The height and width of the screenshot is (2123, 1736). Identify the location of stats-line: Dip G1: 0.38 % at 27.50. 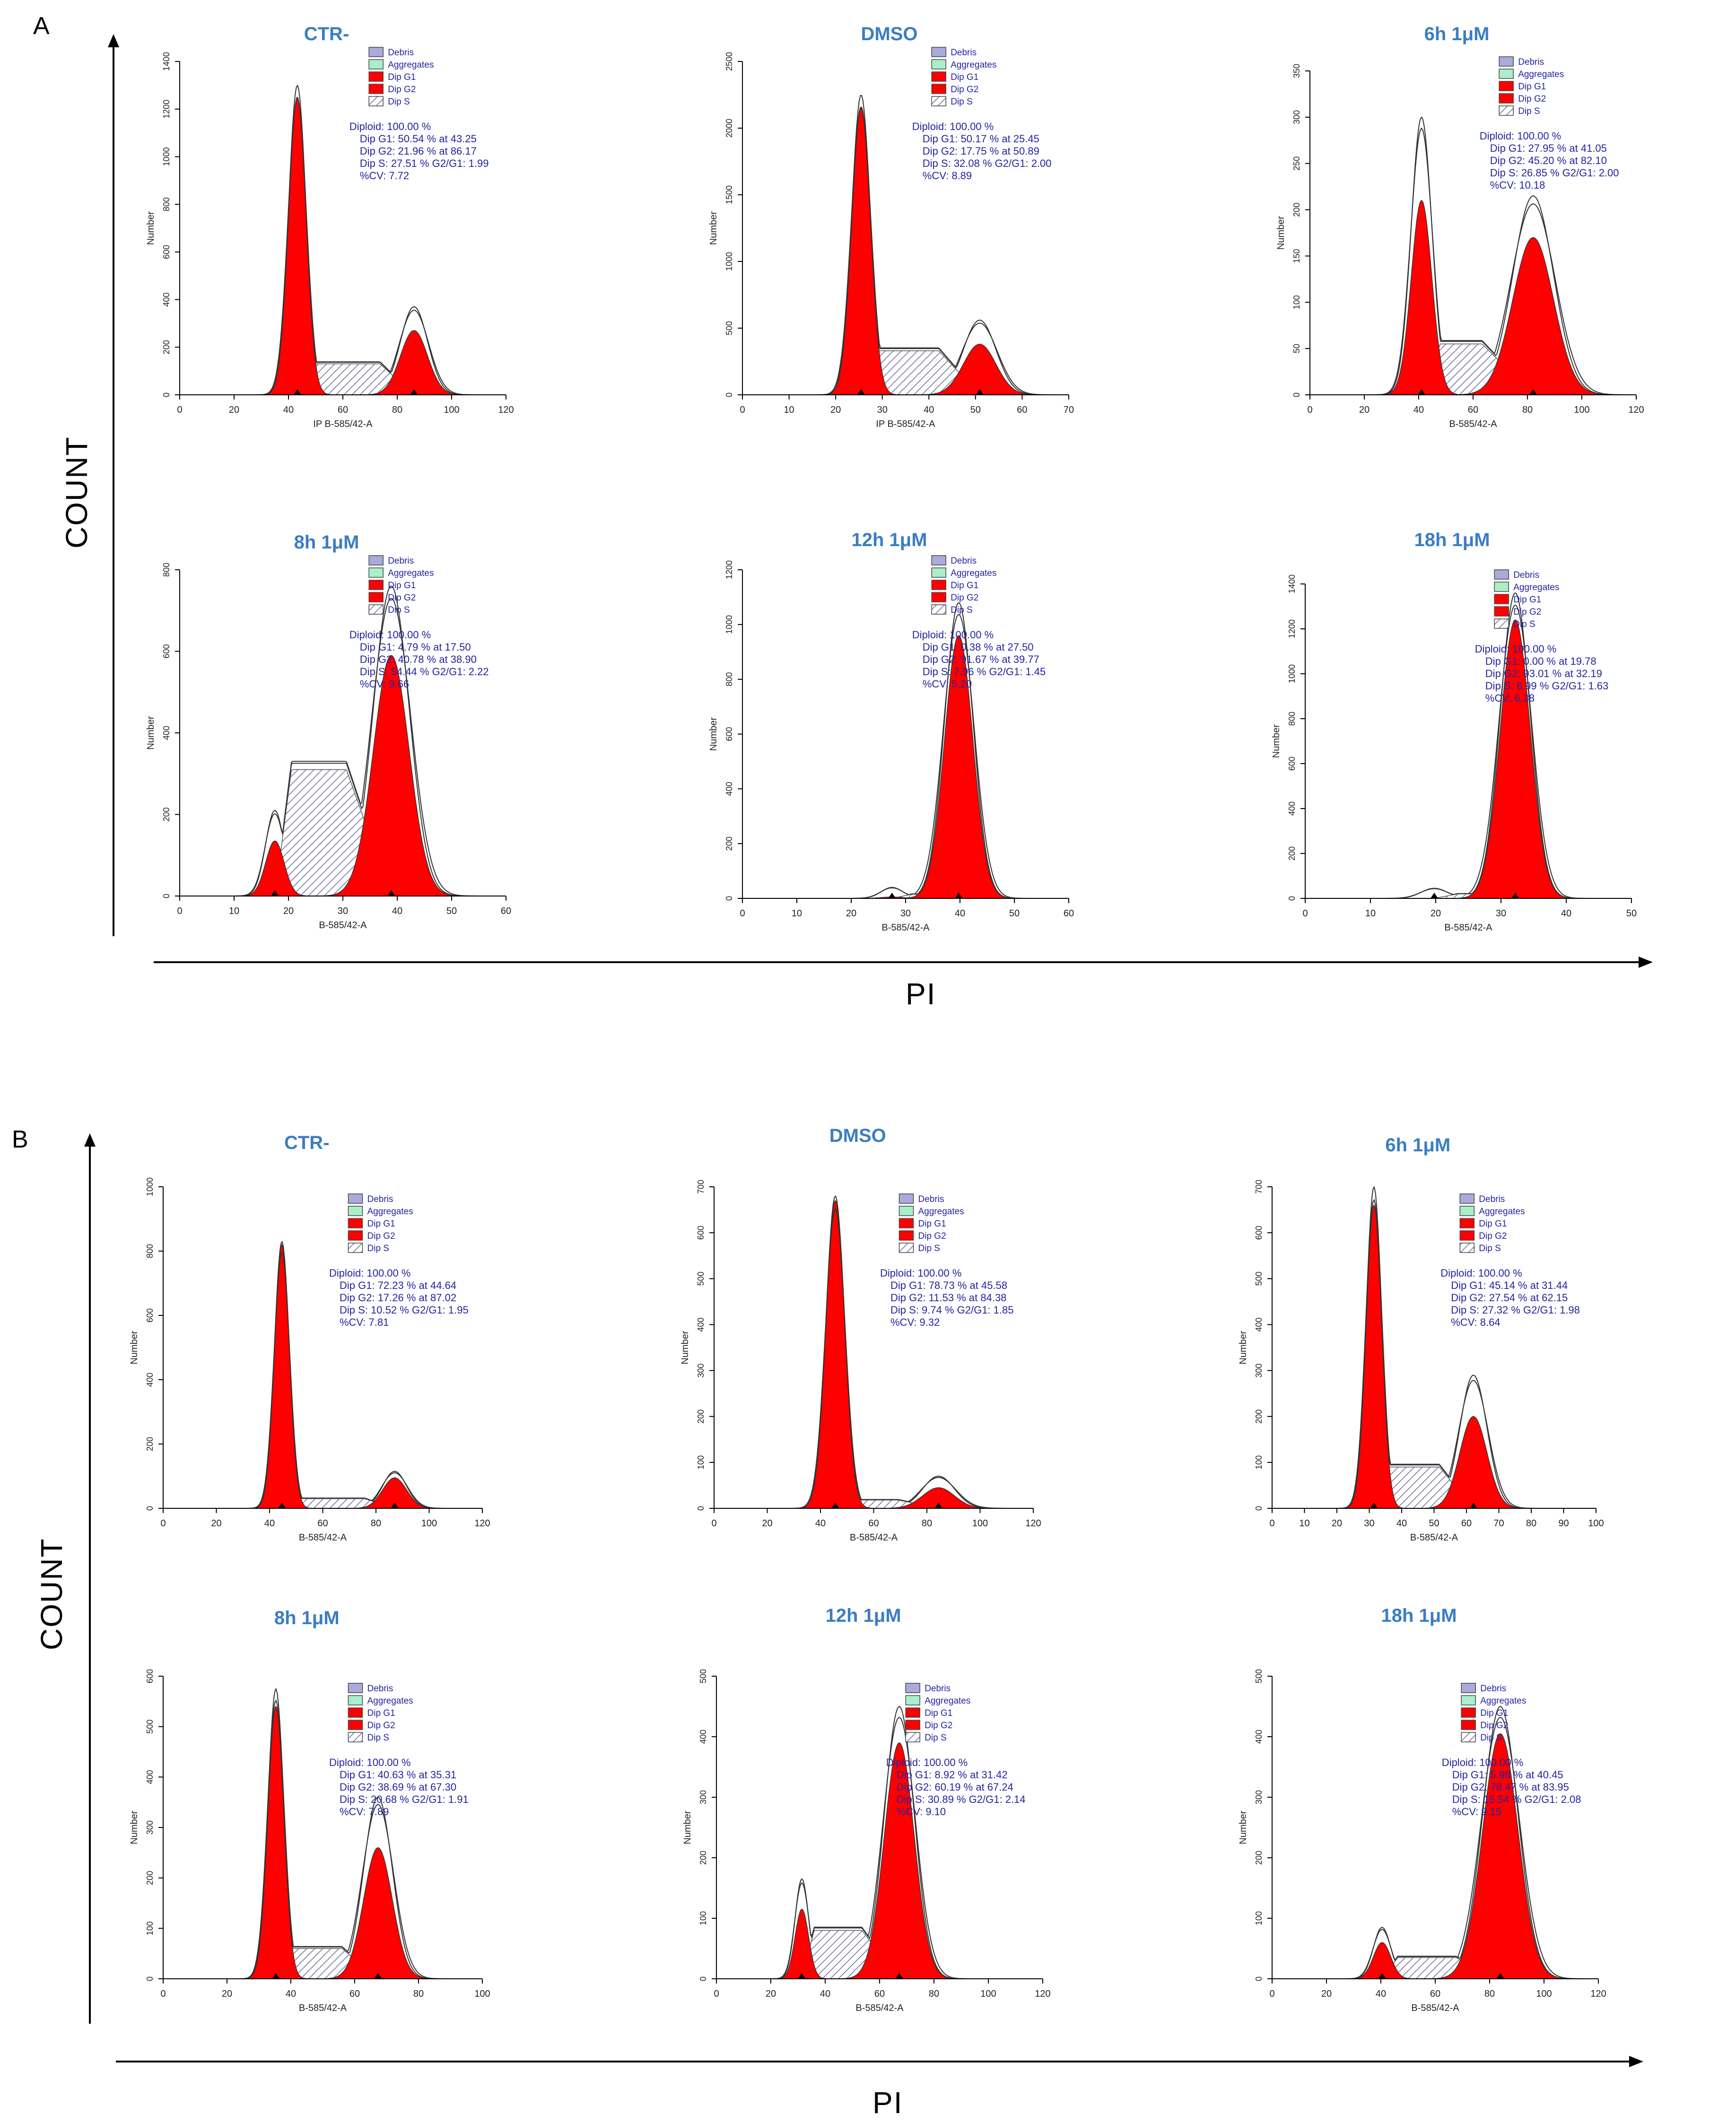
(978, 647).